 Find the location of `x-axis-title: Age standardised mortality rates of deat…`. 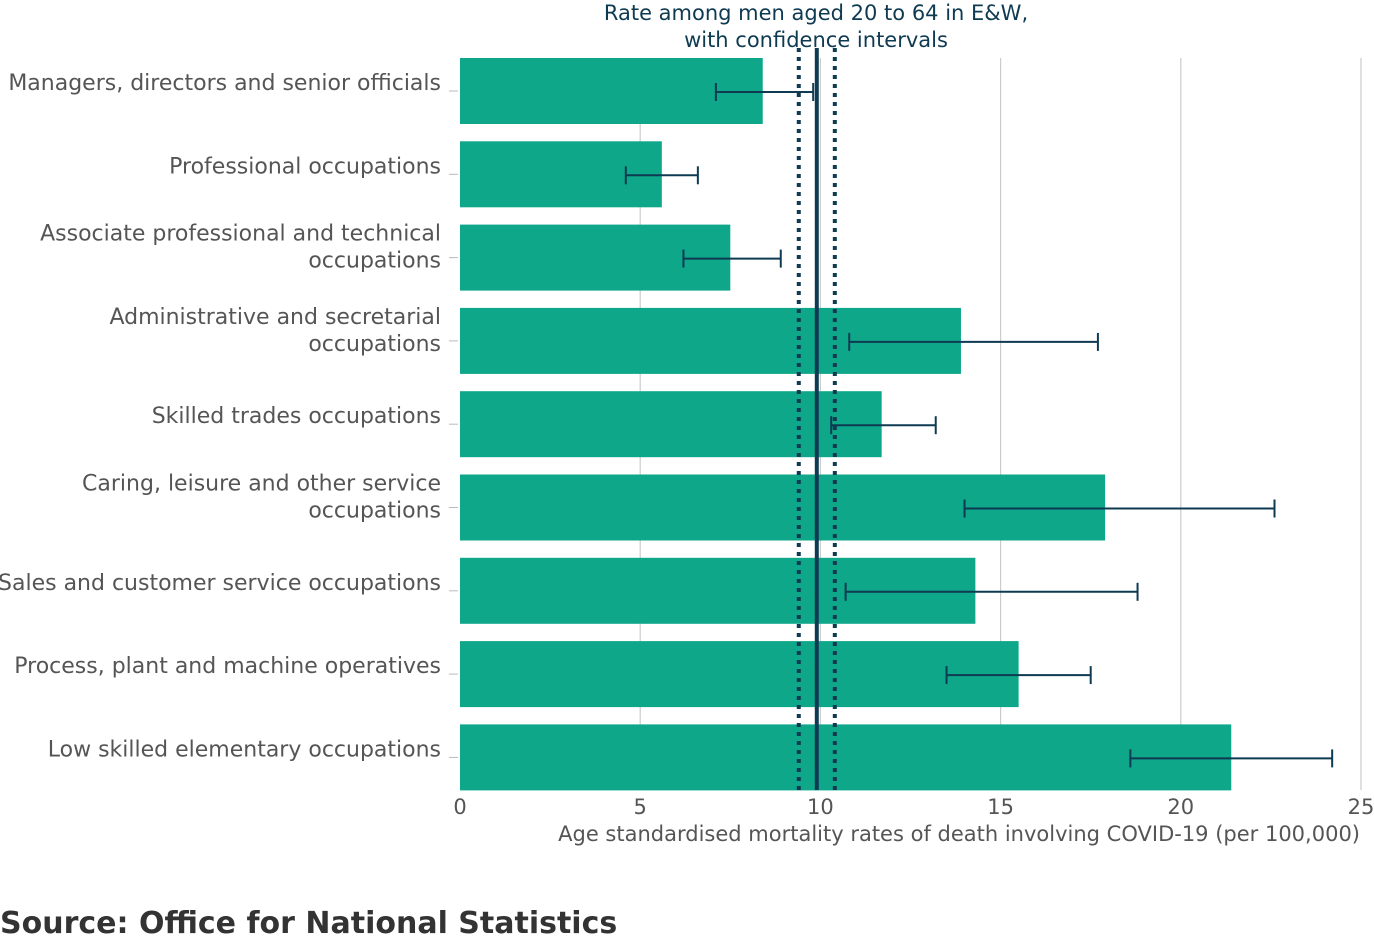

x-axis-title: Age standardised mortality rates of deat… is located at coordinates (959, 834).